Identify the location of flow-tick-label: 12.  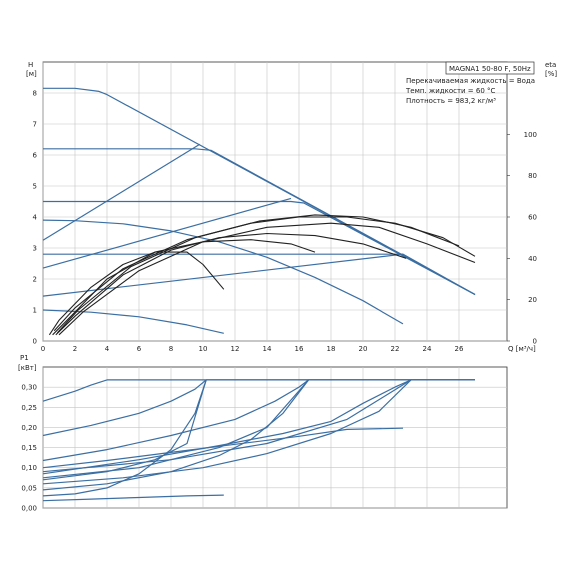
(235, 349).